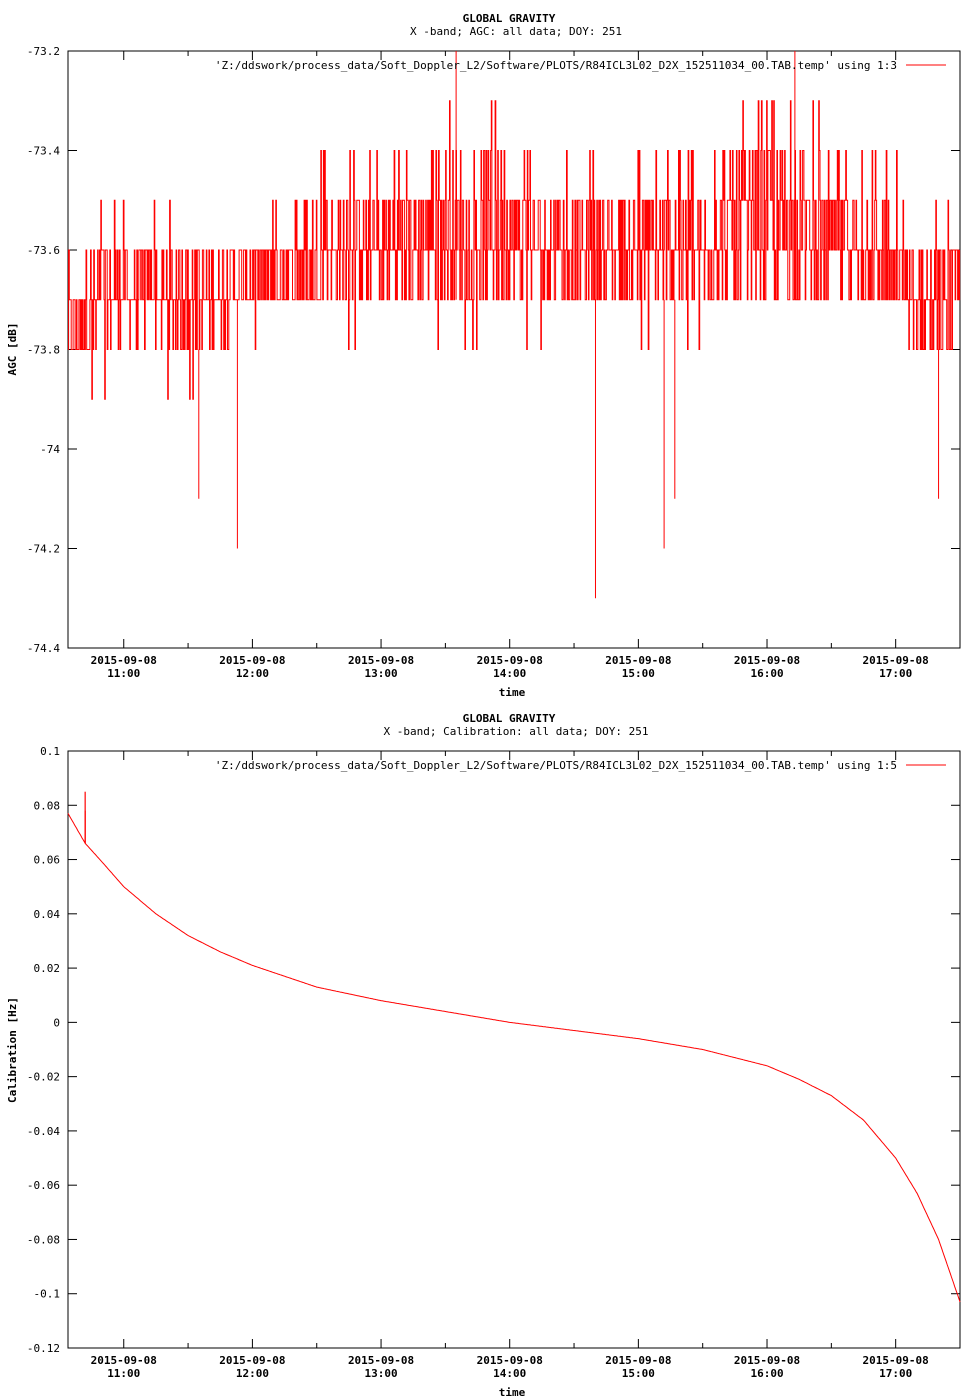  I want to click on y-tick-label: -73.2, so click(43, 51).